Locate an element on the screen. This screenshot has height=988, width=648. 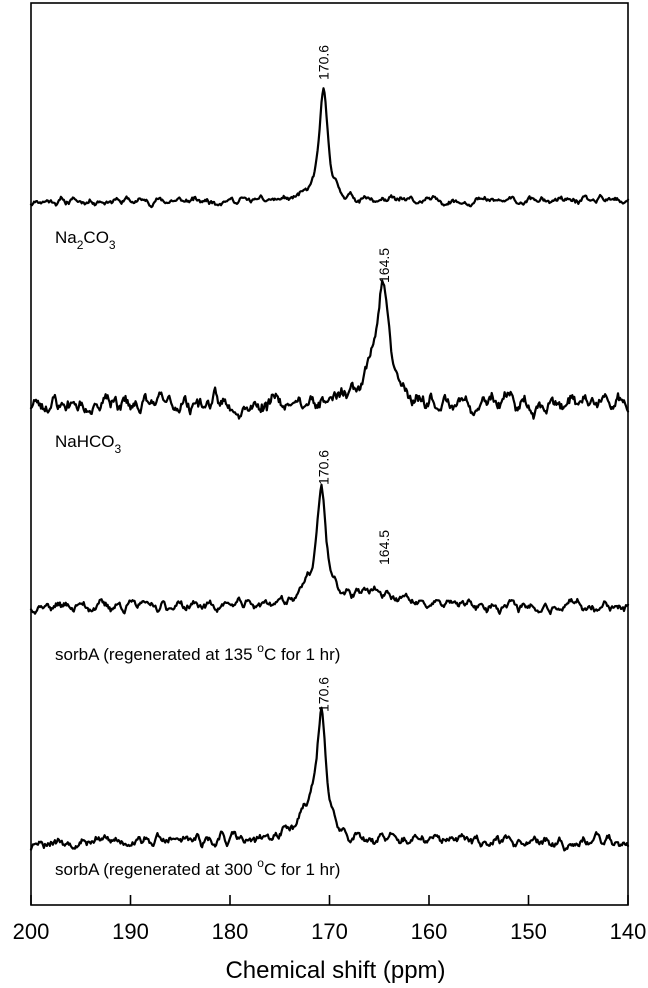
x-tick-label: 170 is located at coordinates (329, 931).